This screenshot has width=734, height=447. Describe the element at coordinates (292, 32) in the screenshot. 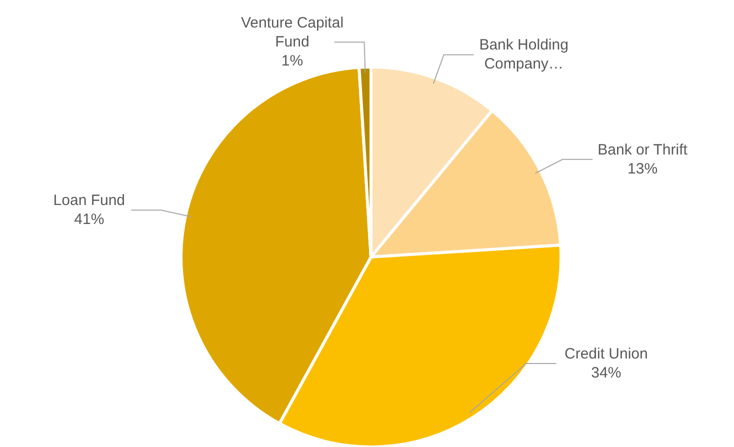

I see `slice-label: Venture Capital Fund` at that location.